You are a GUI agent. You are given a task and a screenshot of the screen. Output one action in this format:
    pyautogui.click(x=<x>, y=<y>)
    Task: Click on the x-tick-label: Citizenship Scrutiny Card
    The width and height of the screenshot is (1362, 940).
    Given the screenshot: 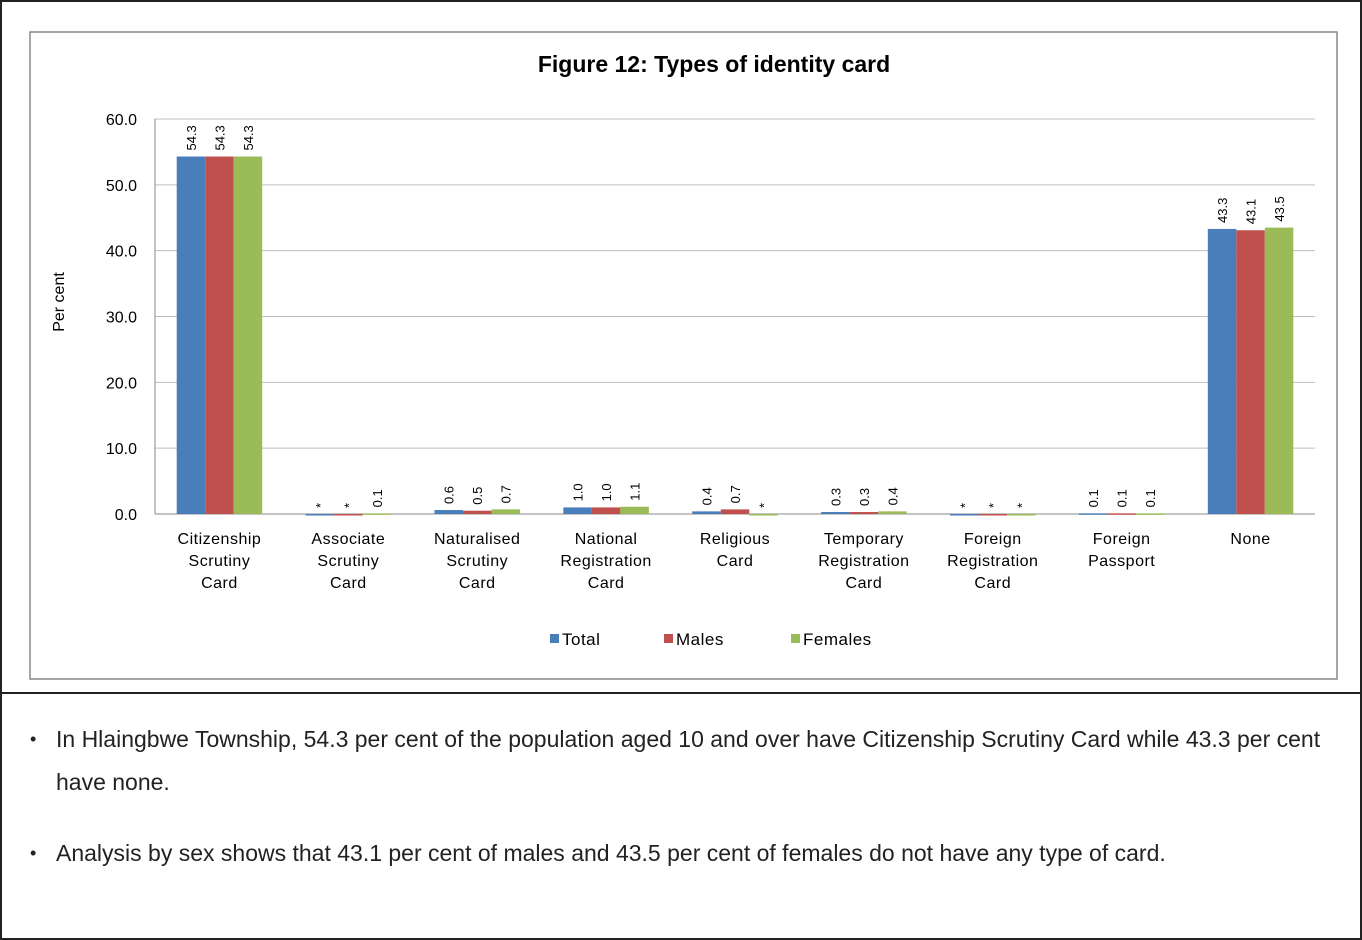 What is the action you would take?
    pyautogui.click(x=220, y=561)
    